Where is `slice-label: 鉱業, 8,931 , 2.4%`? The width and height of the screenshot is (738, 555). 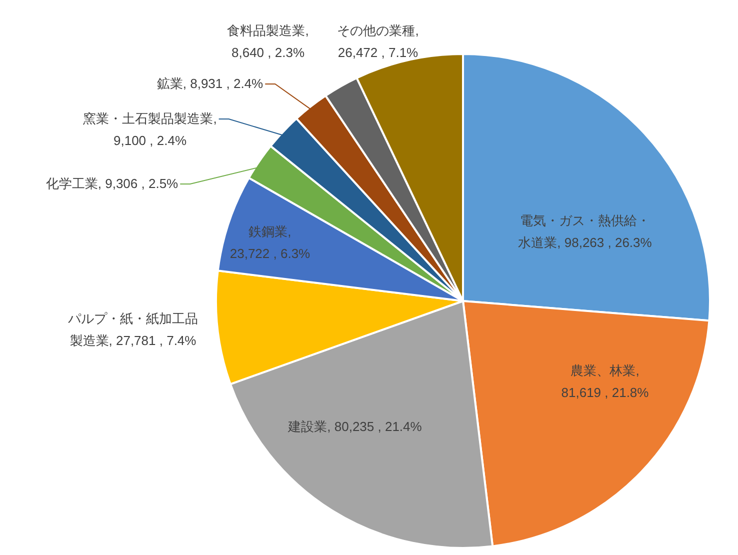
slice-label: 鉱業, 8,931 , 2.4% is located at coordinates (210, 84).